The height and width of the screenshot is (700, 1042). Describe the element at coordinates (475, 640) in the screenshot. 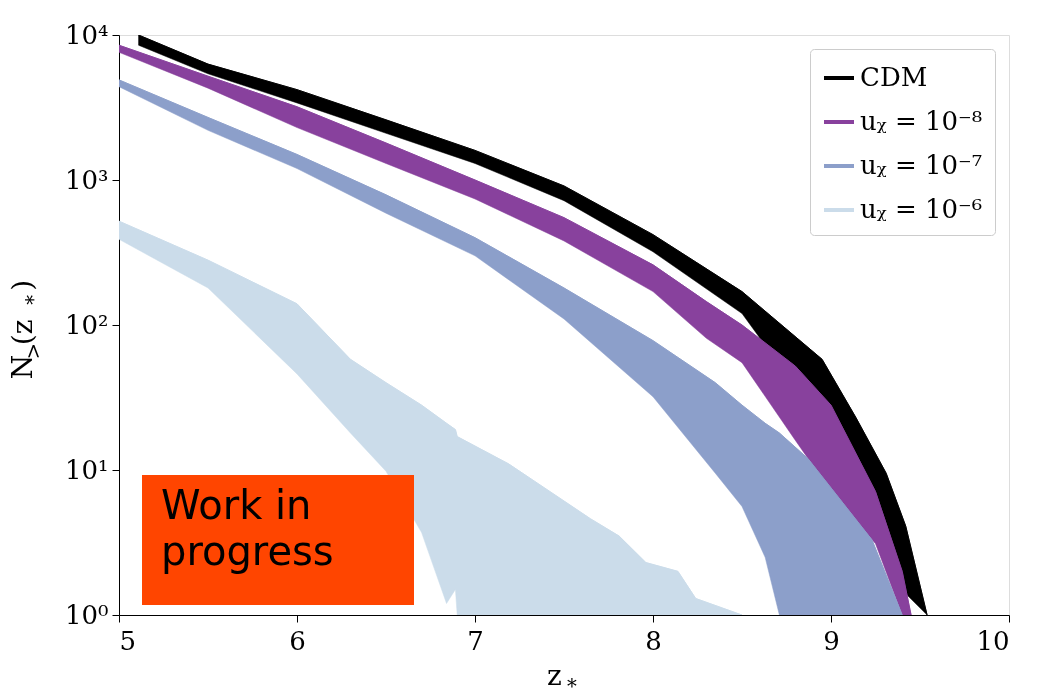

I see `x-tick-label: 7` at that location.